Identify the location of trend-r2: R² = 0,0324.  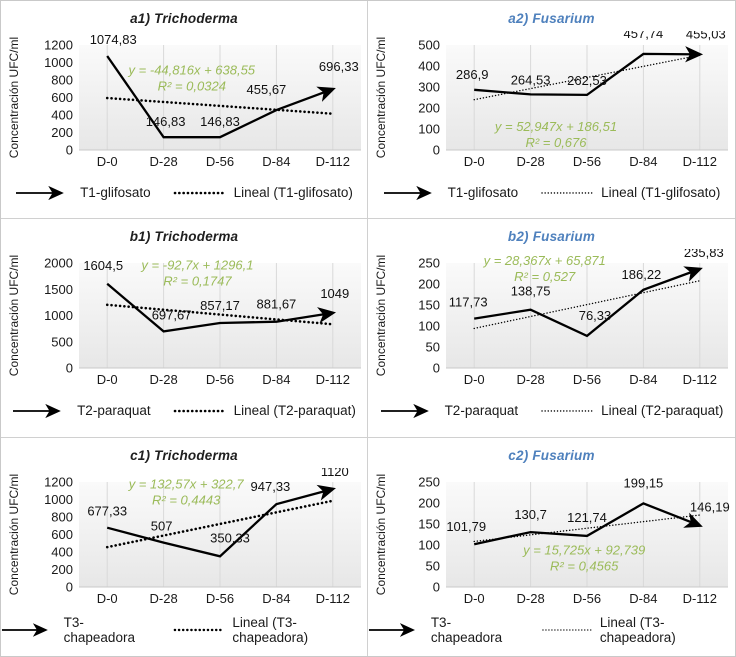
(192, 85).